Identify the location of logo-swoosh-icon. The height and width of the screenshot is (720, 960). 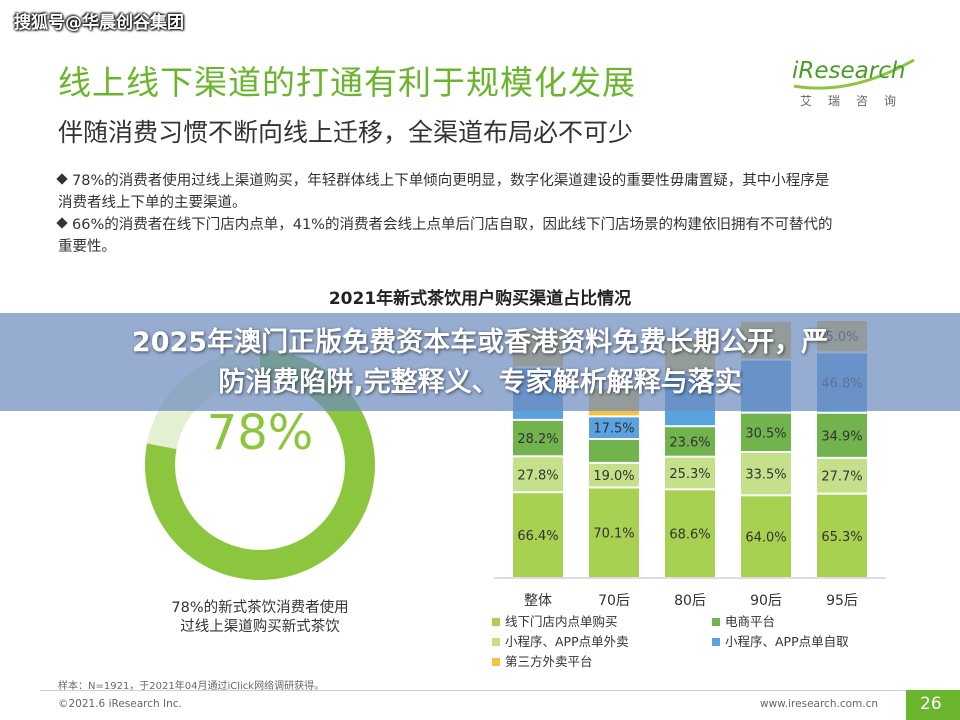
(854, 74).